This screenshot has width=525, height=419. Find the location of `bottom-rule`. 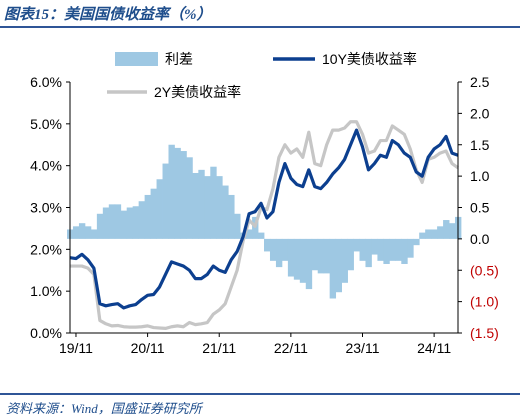

bottom-rule is located at coordinates (260, 394).